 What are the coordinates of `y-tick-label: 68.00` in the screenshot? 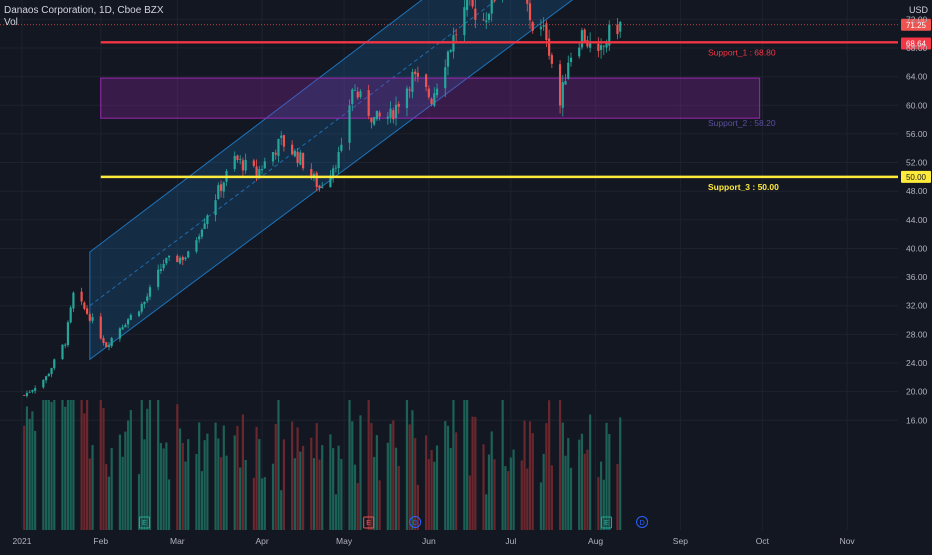 It's located at (917, 48).